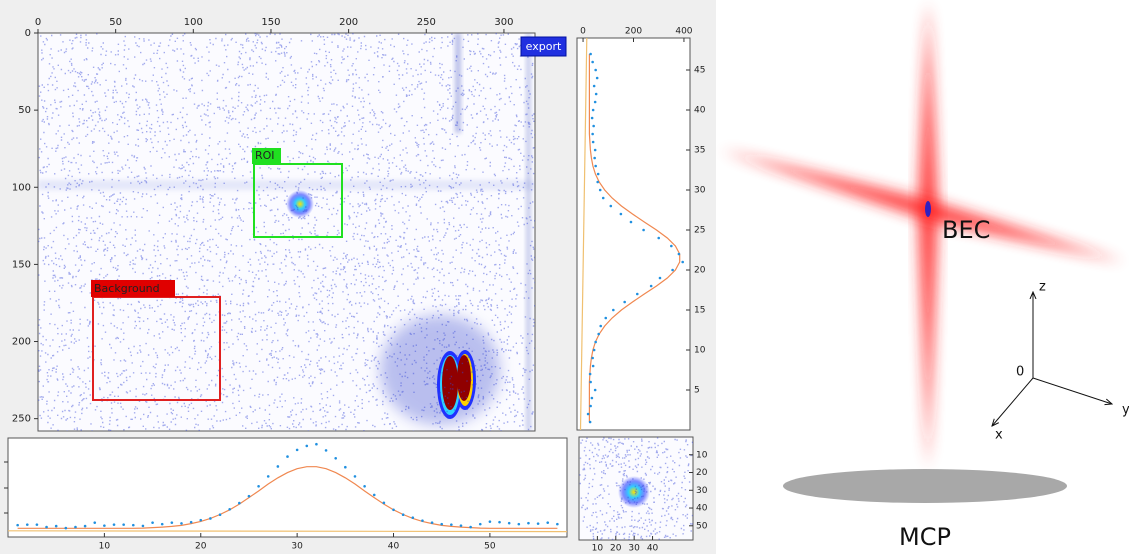 Image resolution: width=1129 pixels, height=554 pixels. I want to click on roi-box, so click(298, 200).